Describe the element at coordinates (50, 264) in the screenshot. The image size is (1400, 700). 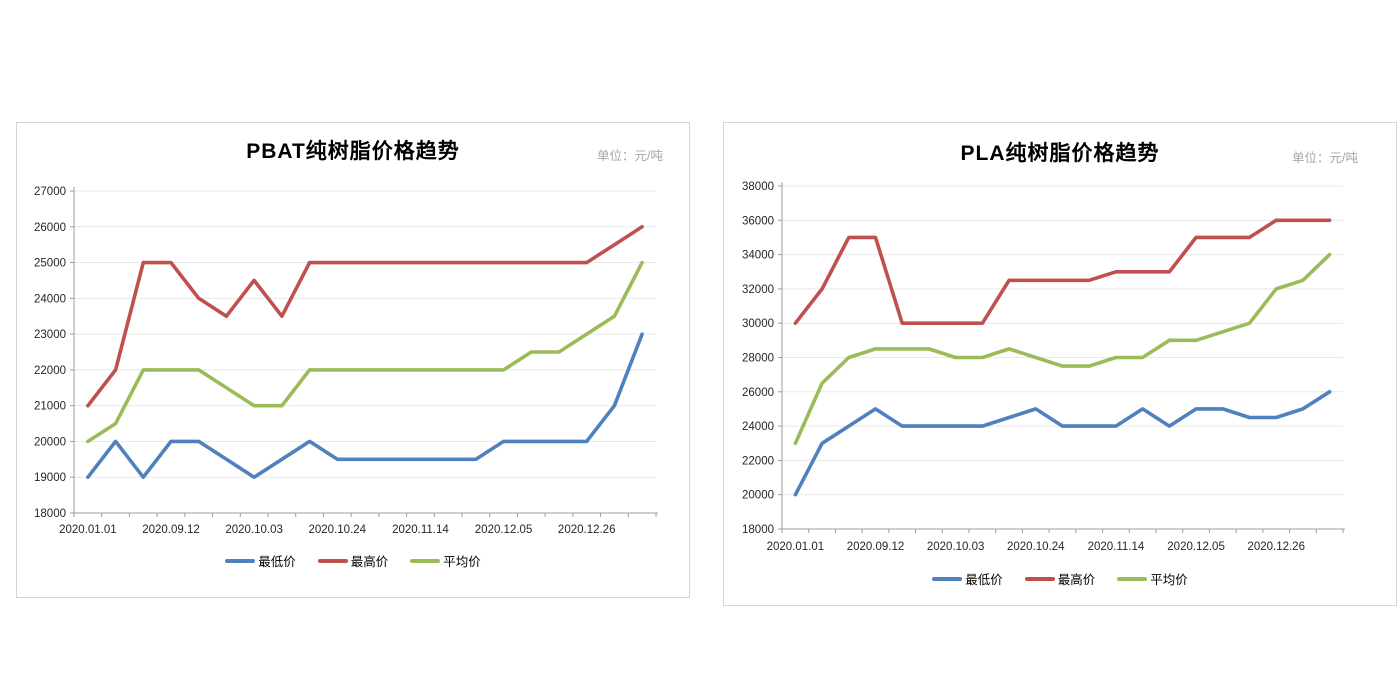
I see `svg-text: 25000` at that location.